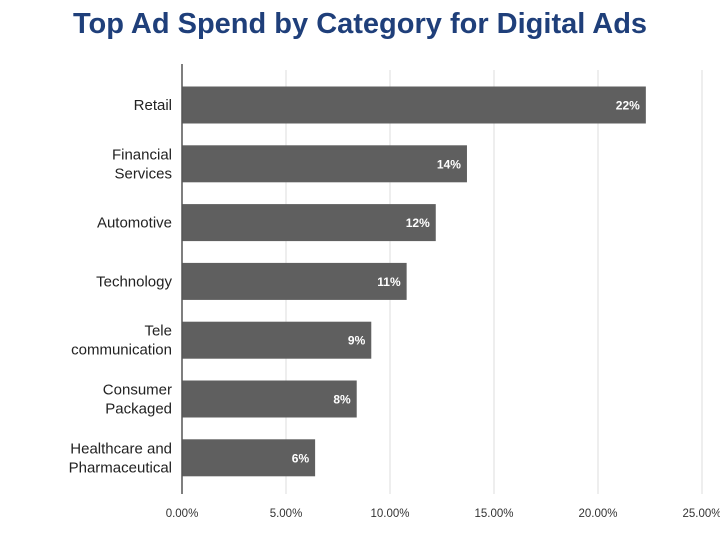  What do you see at coordinates (134, 281) in the screenshot?
I see `category-label: Technology` at bounding box center [134, 281].